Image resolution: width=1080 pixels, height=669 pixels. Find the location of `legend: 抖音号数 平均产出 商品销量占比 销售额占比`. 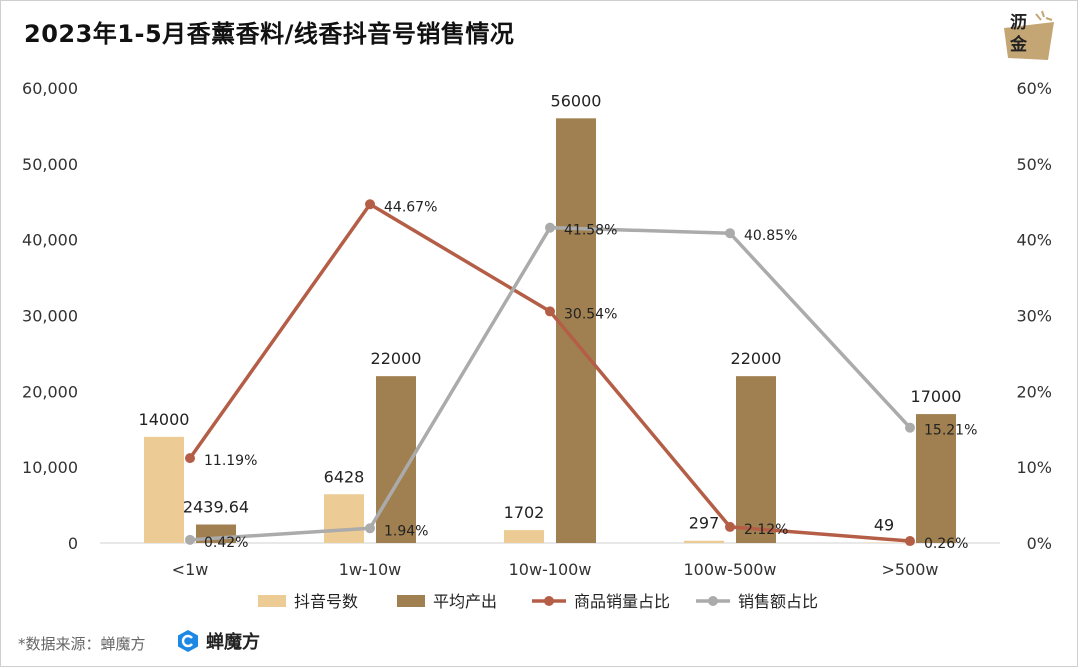

legend: 抖音号数 平均产出 商品销量占比 销售额占比 is located at coordinates (538, 601).